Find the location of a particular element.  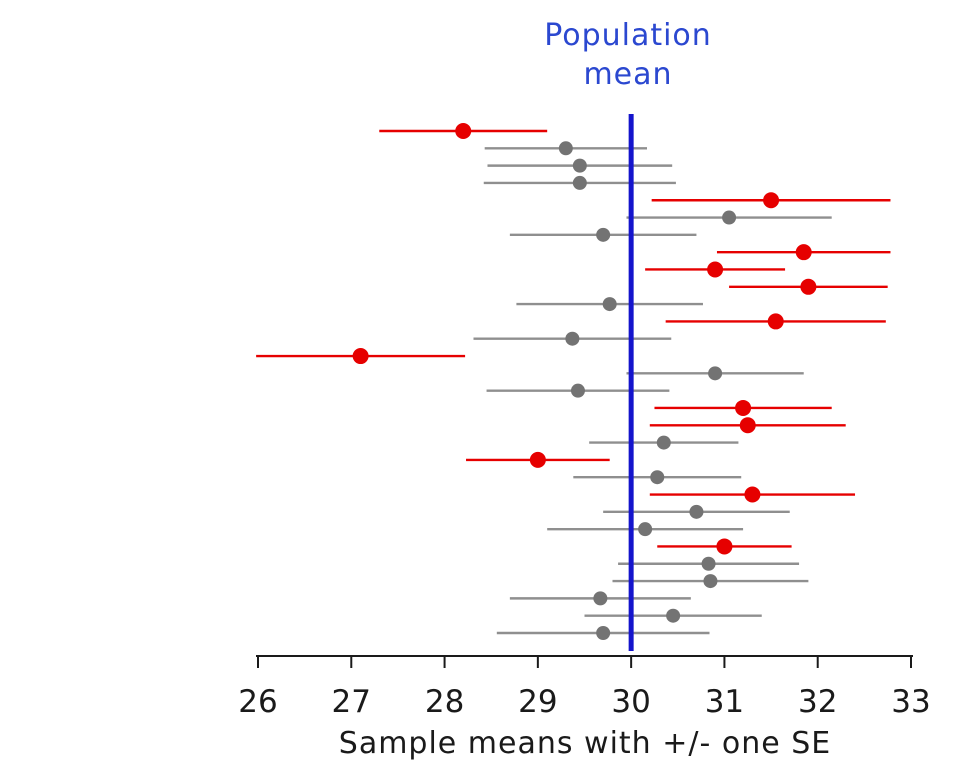

population-mean-annotation: Population mean is located at coordinates (628, 55).